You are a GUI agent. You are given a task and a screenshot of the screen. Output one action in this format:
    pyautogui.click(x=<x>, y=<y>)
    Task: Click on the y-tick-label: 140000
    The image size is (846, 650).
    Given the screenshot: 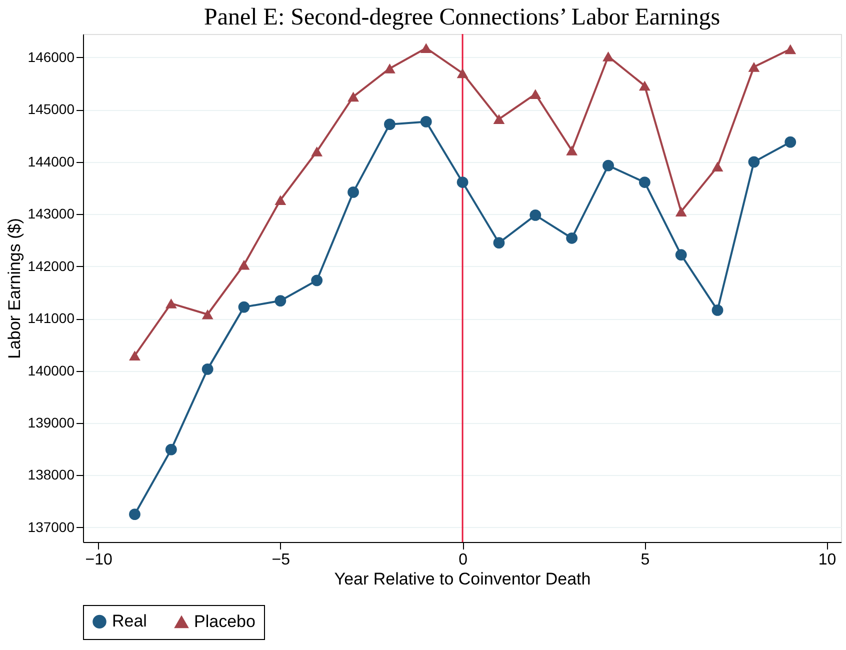 What is the action you would take?
    pyautogui.click(x=51, y=370)
    